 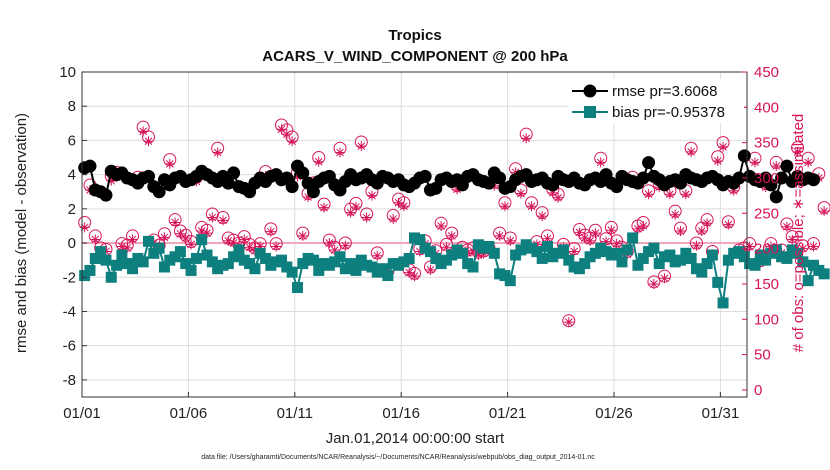 I want to click on y-tick-label: 6, so click(x=72, y=140).